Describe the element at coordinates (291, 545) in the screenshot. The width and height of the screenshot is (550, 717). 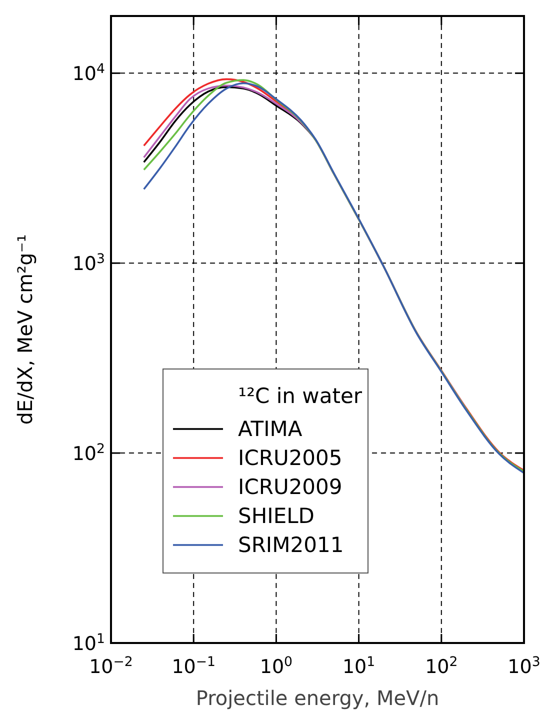
I see `legend-label: SRIM2011` at that location.